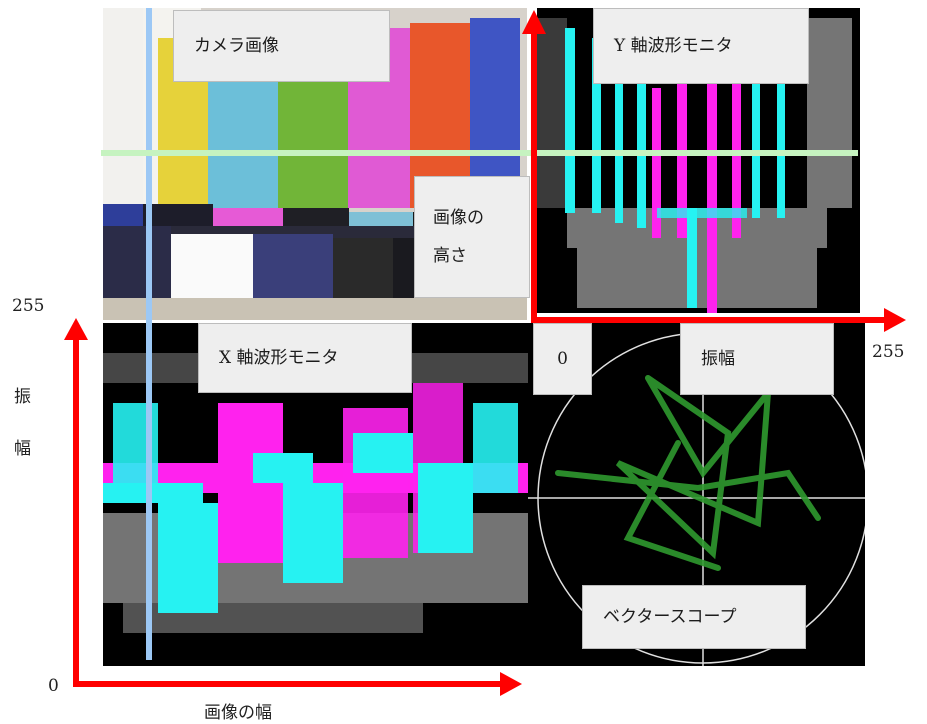  I want to click on amplitude-box-label: 振幅, so click(757, 359).